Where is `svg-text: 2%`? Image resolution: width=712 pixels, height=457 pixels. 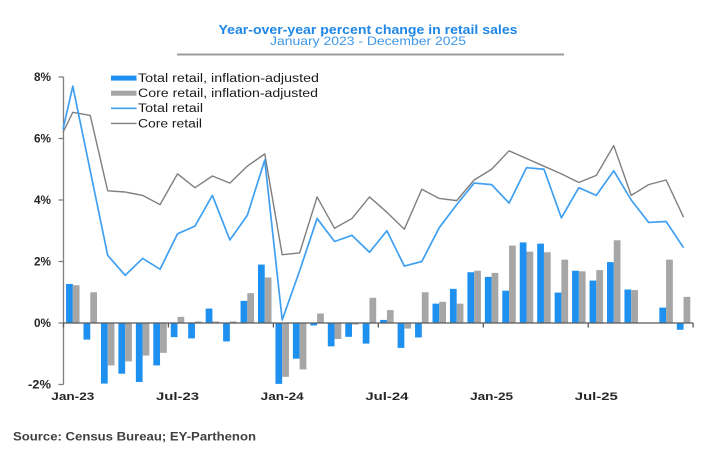 svg-text: 2% is located at coordinates (42, 263).